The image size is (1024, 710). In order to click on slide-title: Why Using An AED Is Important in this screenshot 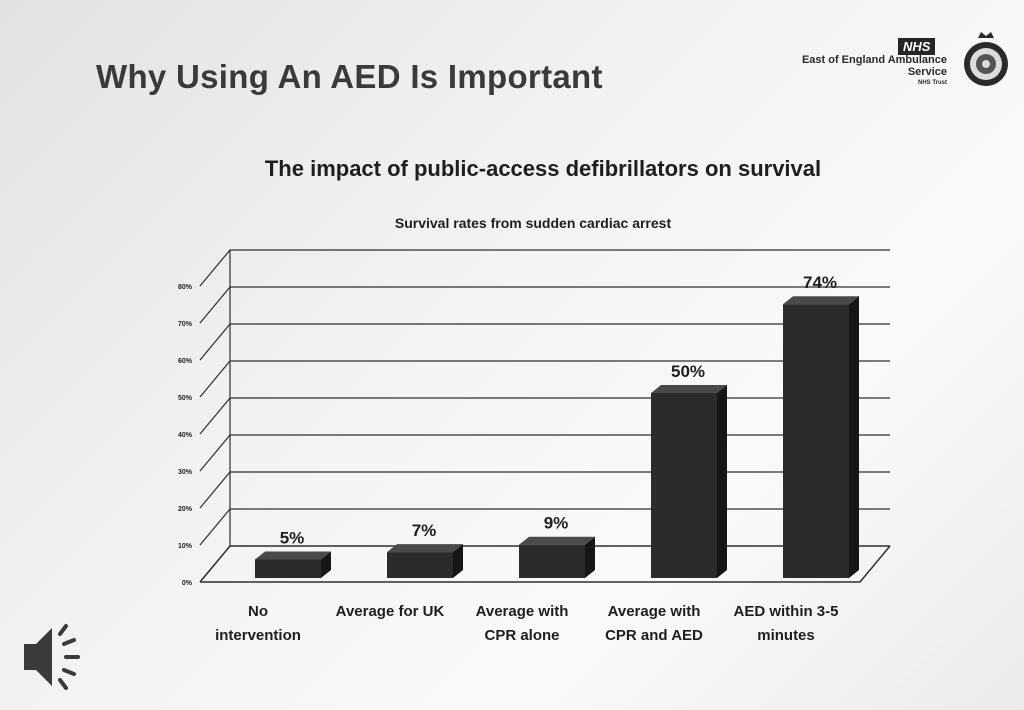, I will do `click(349, 76)`.